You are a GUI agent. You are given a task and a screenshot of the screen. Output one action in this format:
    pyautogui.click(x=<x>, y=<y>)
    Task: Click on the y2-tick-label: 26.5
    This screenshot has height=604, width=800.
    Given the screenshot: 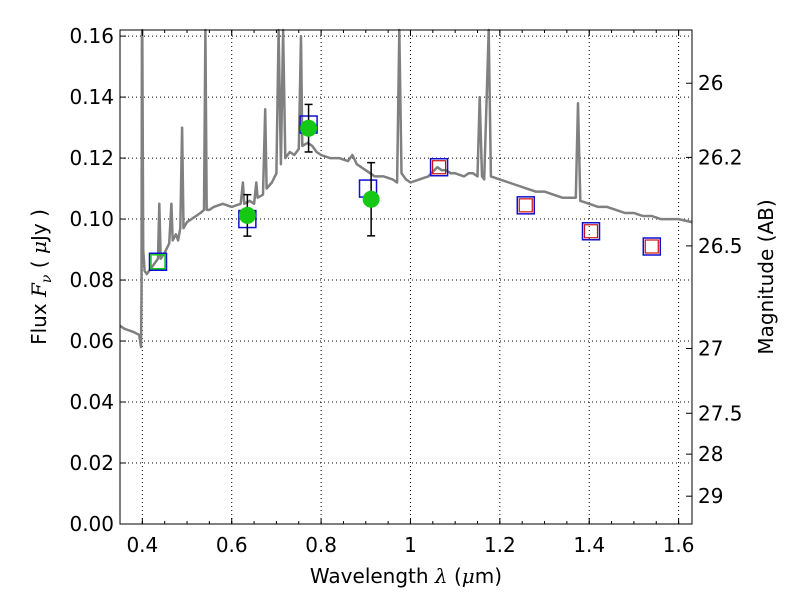 What is the action you would take?
    pyautogui.click(x=720, y=246)
    